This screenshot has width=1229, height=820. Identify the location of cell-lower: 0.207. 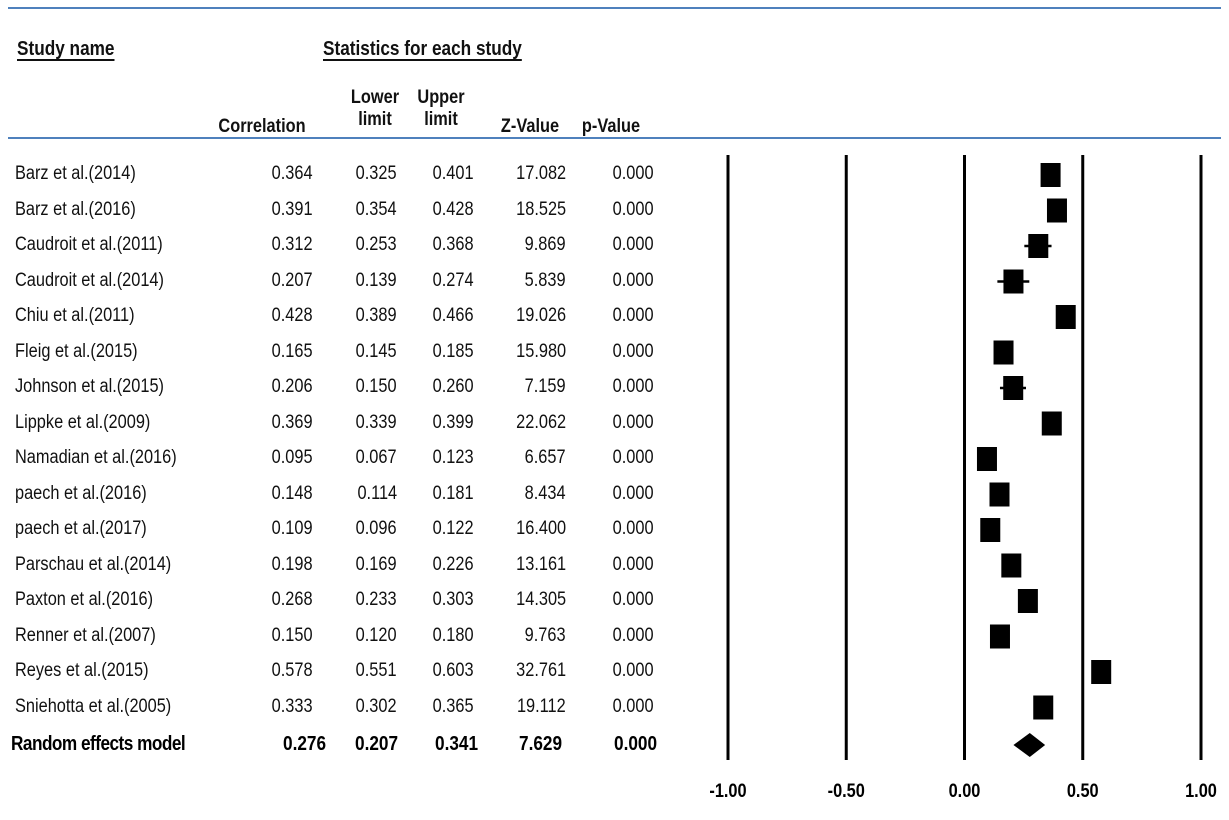
(376, 744).